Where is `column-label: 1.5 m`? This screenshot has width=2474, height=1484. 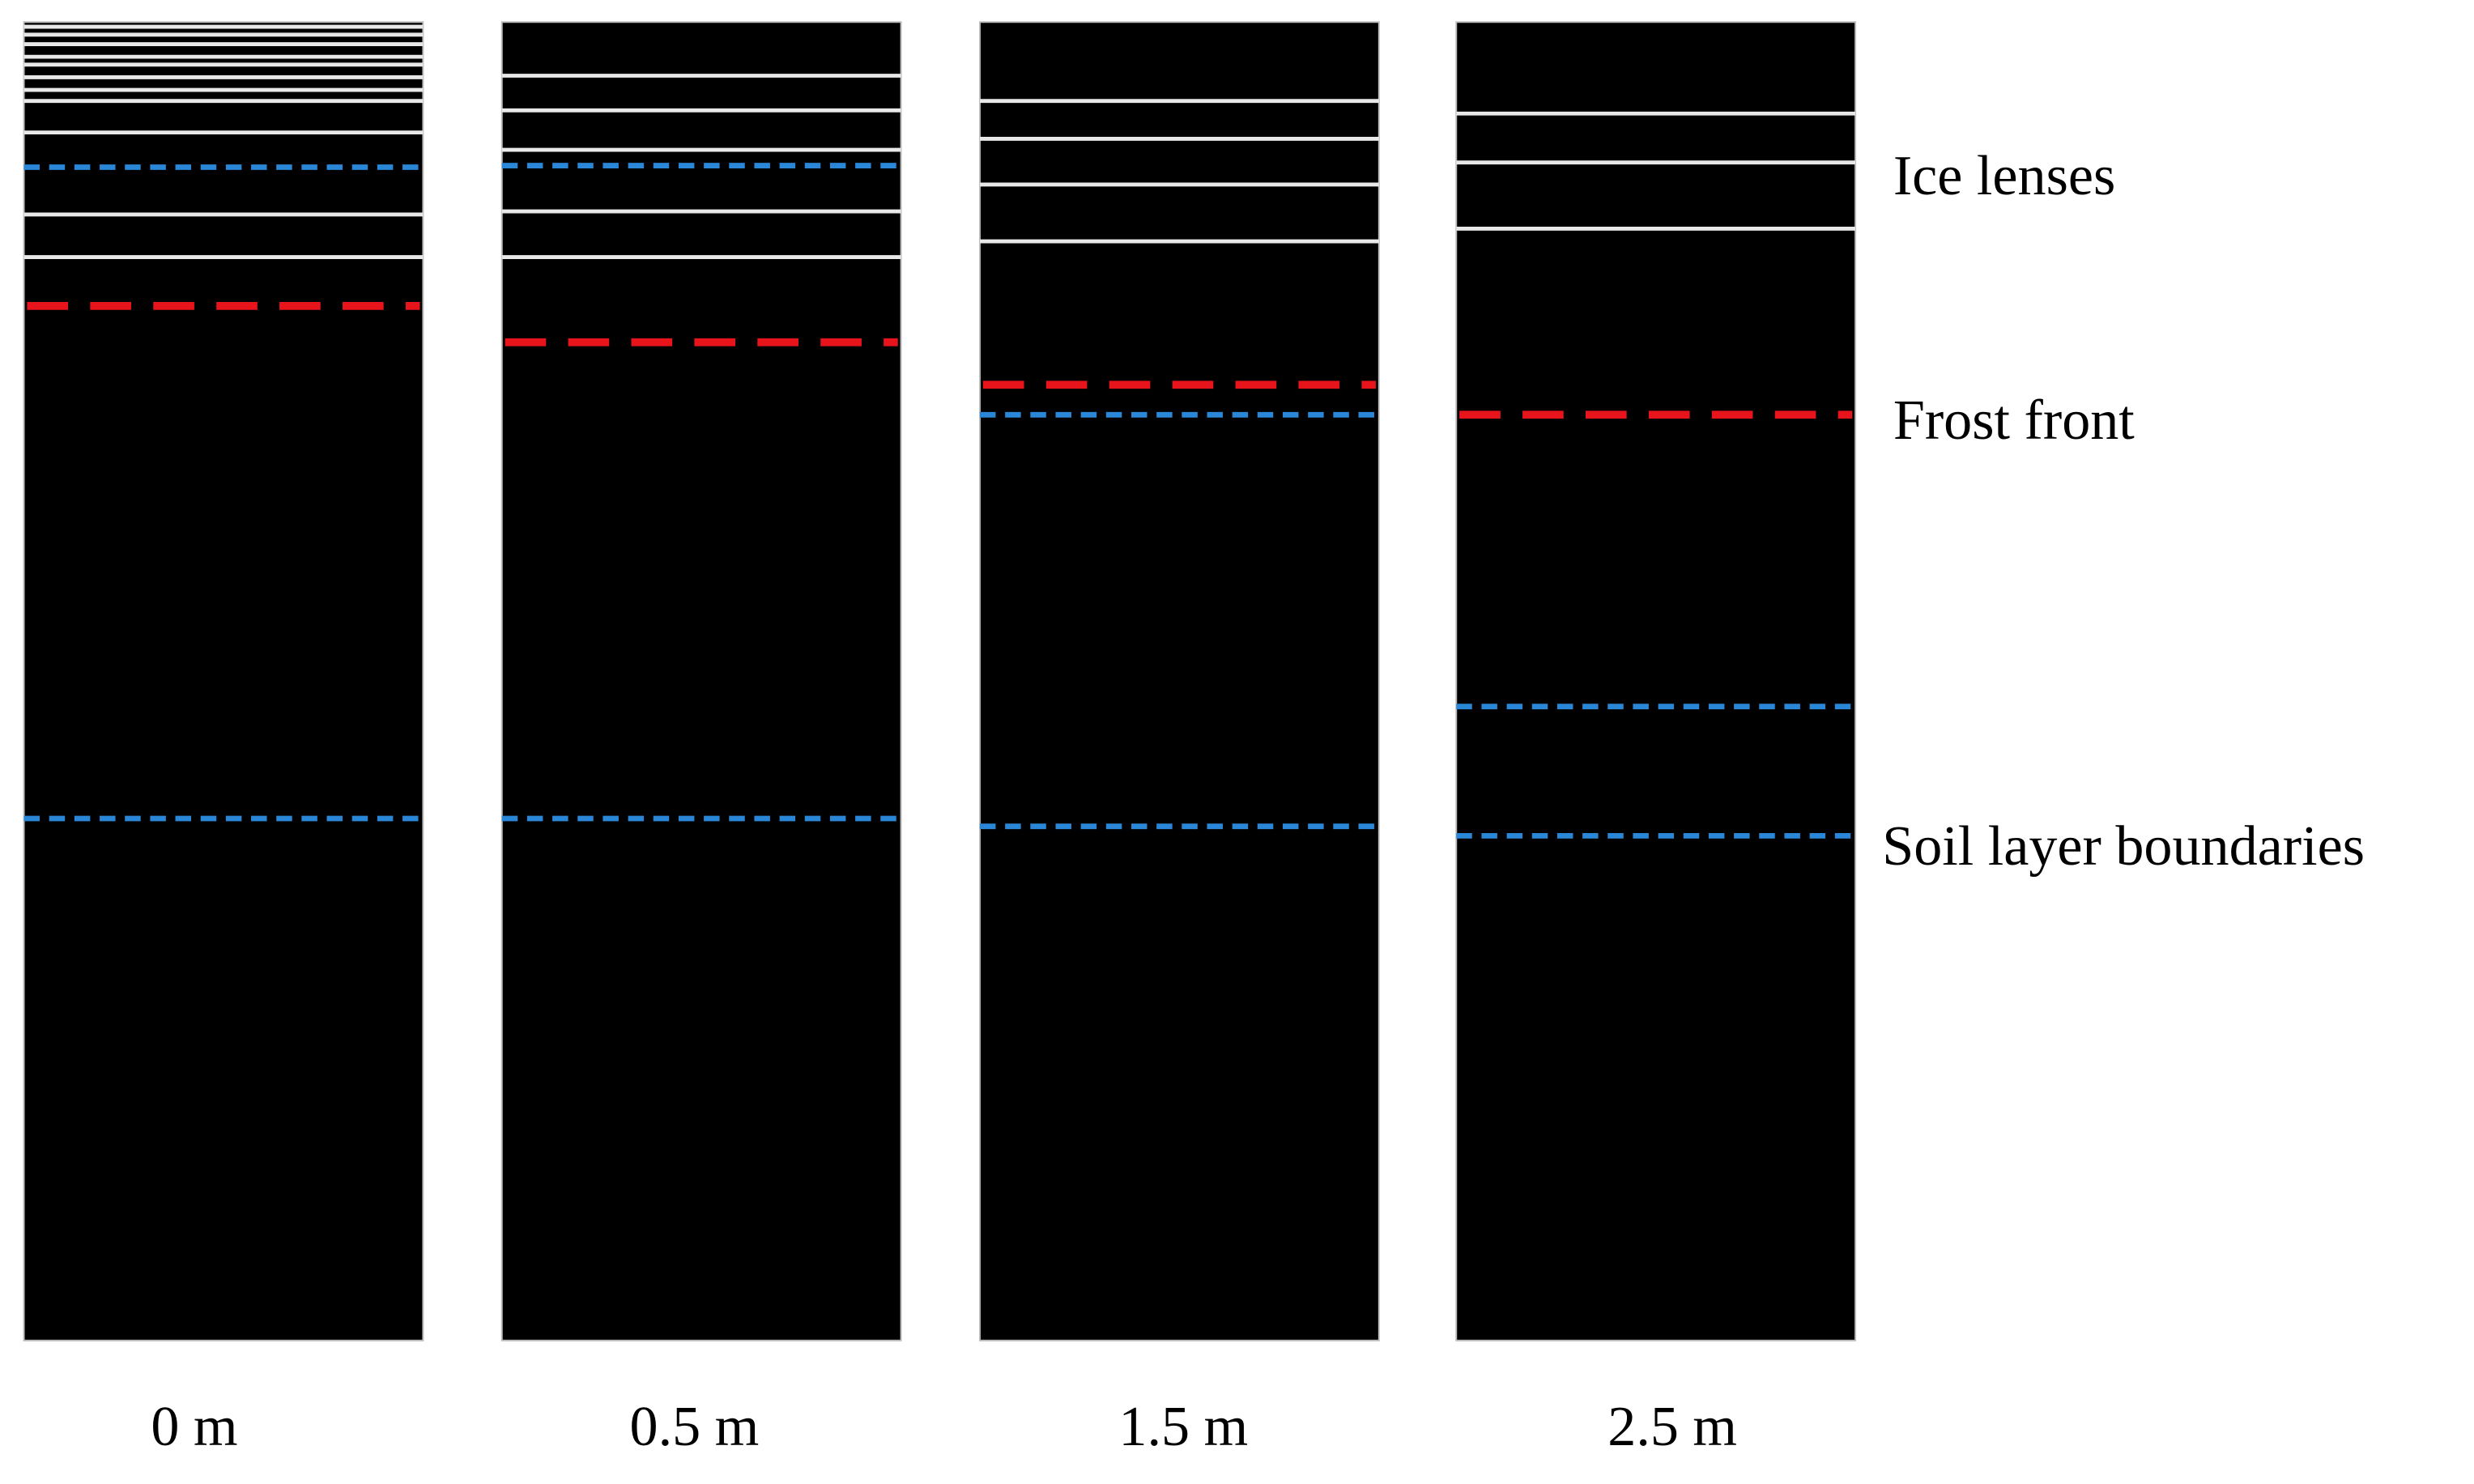 column-label: 1.5 m is located at coordinates (1183, 1427).